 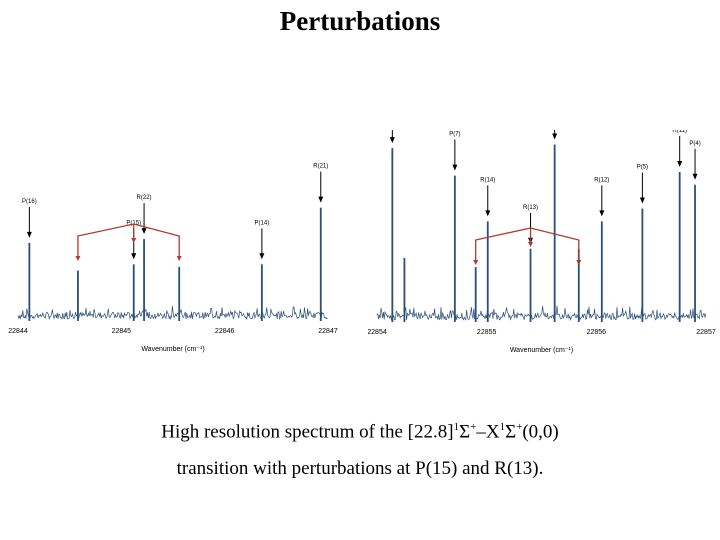 I want to click on peak-label: R(22), so click(x=144, y=198).